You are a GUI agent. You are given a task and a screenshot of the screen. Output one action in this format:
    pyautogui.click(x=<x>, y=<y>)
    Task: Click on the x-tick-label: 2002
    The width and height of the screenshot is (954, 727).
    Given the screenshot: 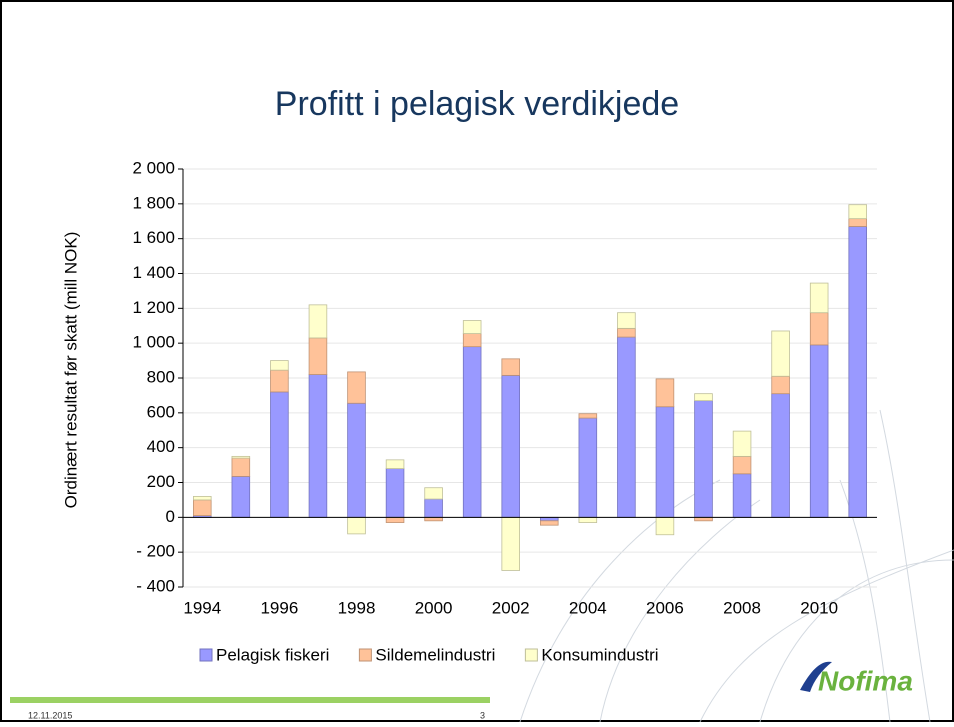 What is the action you would take?
    pyautogui.click(x=511, y=607)
    